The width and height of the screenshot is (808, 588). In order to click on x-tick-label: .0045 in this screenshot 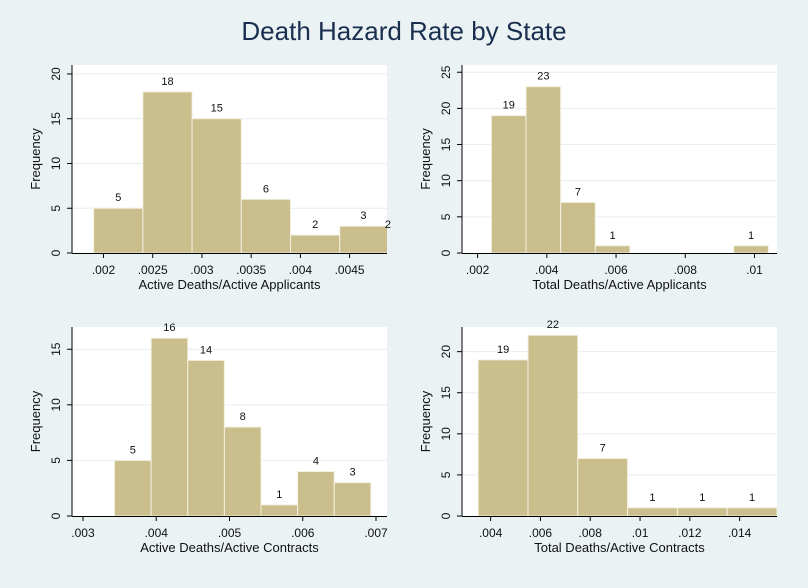, I will do `click(350, 270)`.